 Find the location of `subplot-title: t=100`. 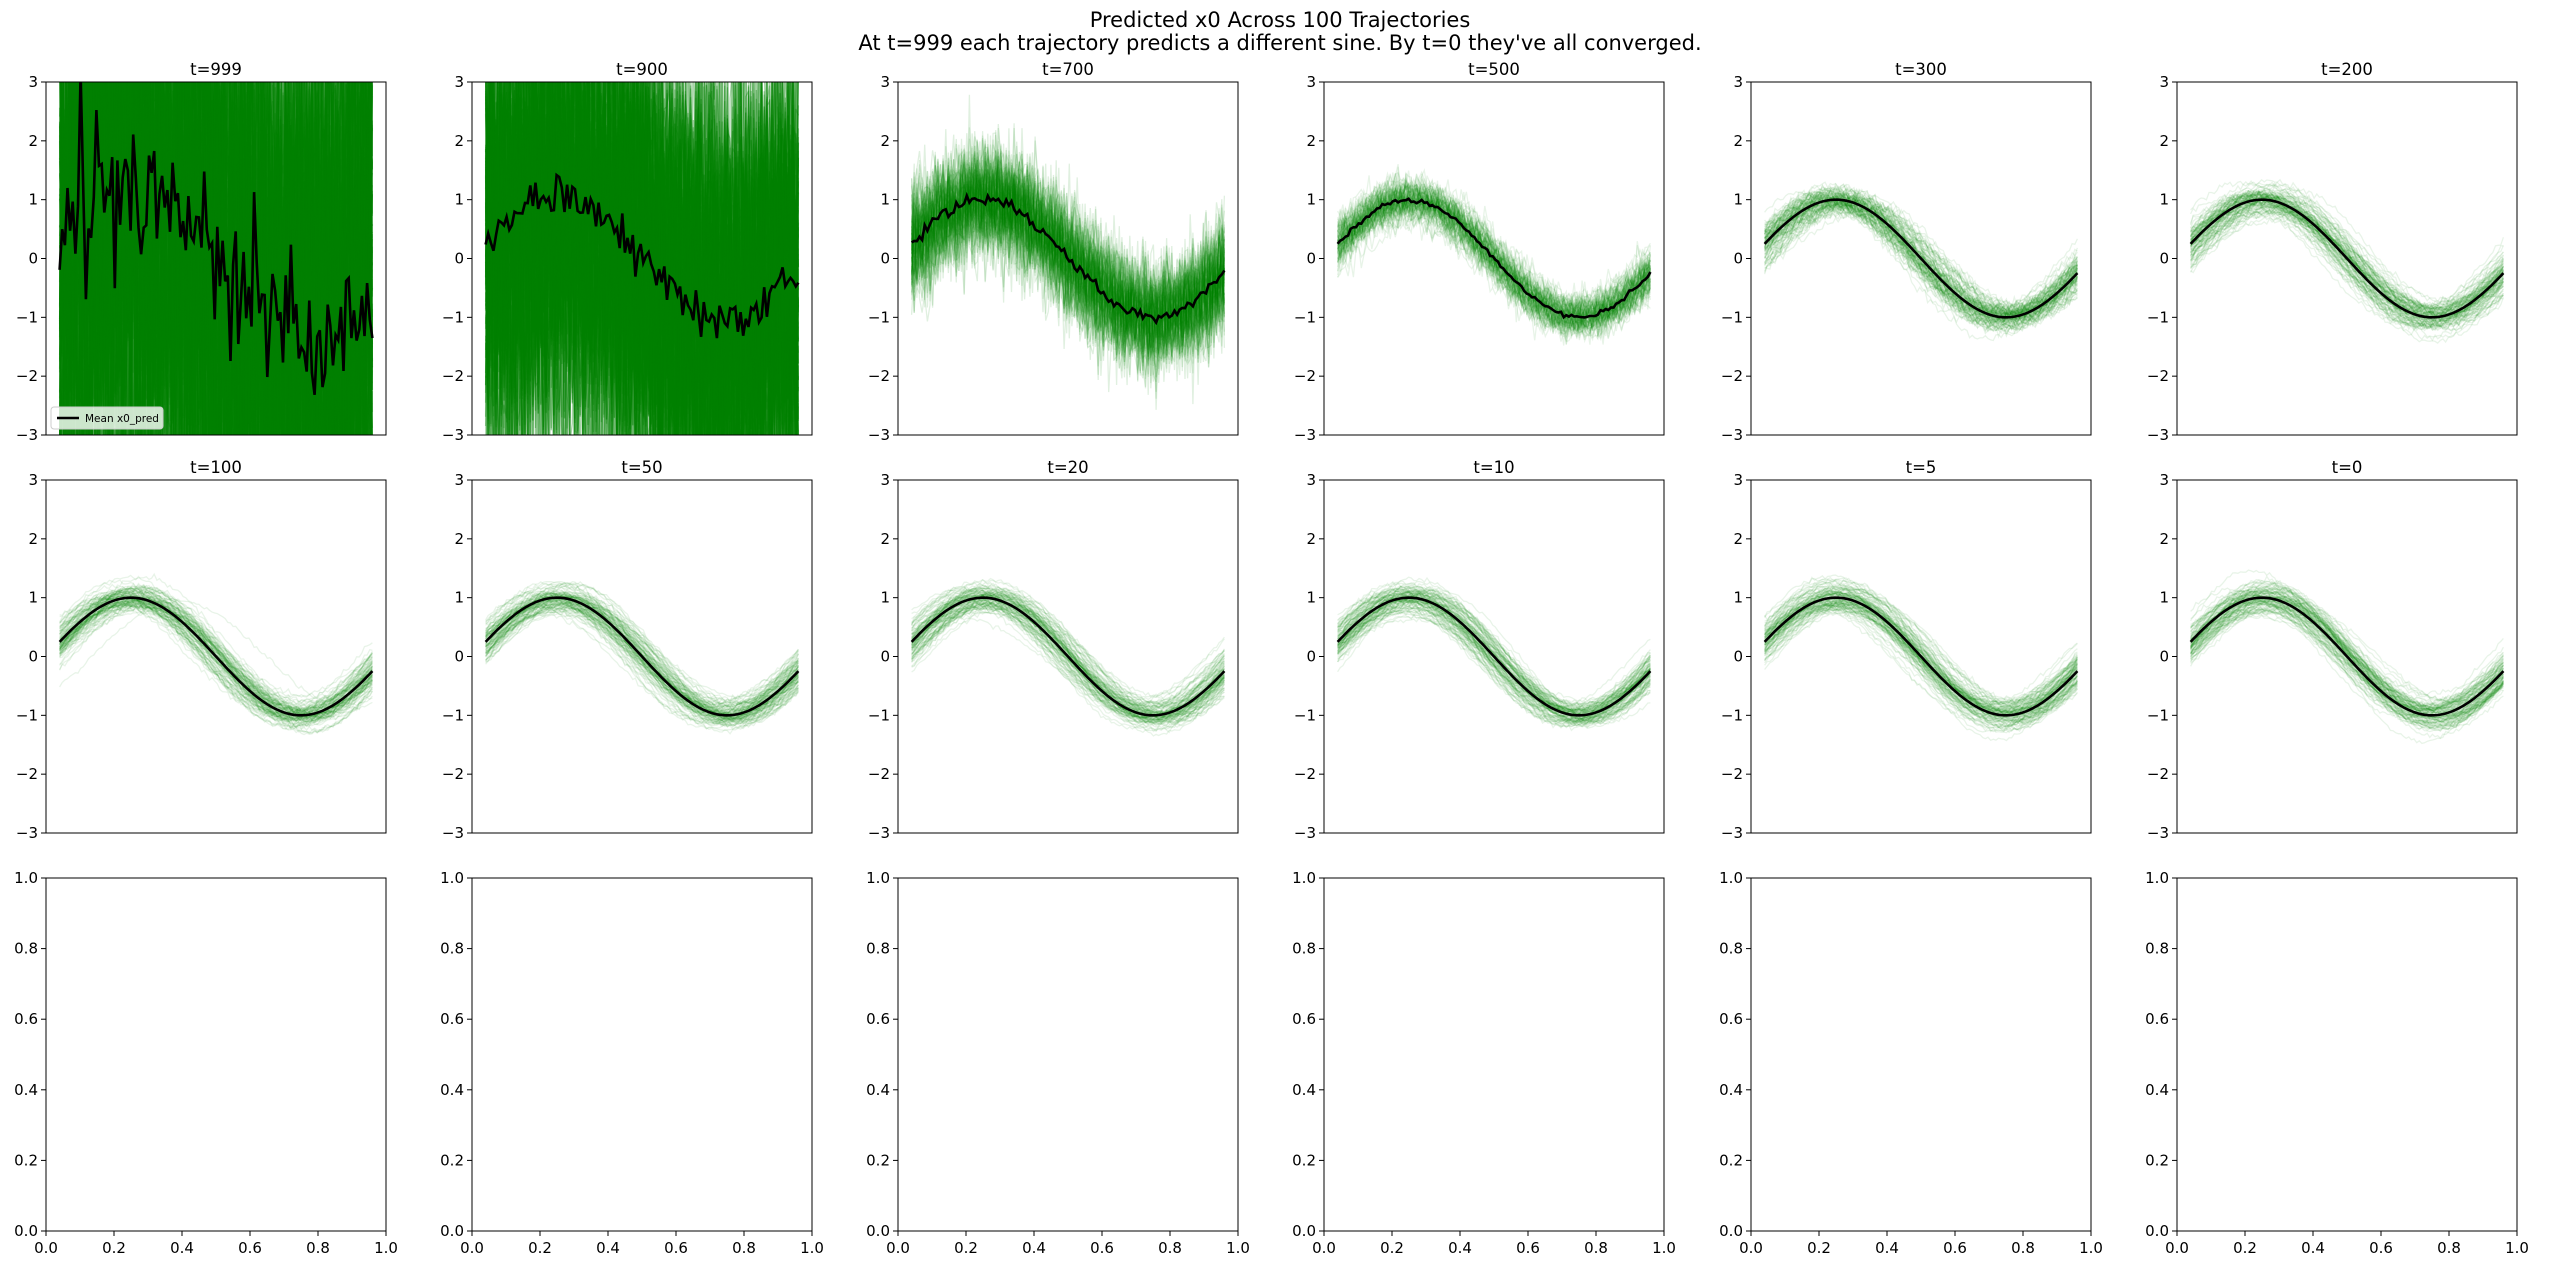

subplot-title: t=100 is located at coordinates (216, 467).